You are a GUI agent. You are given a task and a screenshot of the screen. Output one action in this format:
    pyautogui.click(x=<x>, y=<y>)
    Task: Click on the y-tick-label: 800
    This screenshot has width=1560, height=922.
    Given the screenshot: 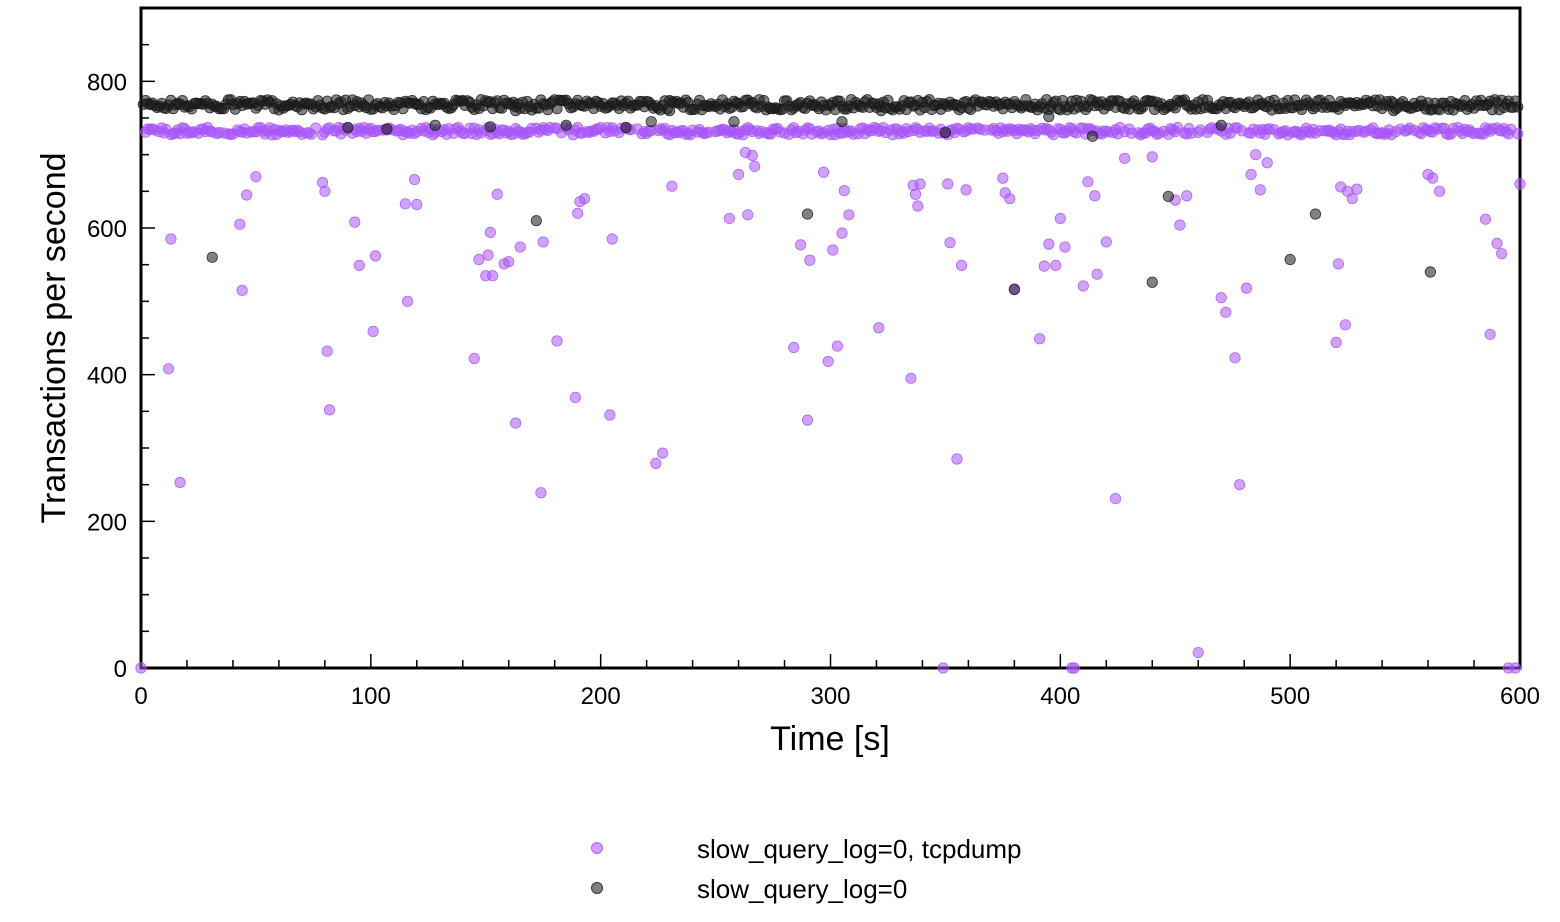 What is the action you would take?
    pyautogui.click(x=107, y=82)
    